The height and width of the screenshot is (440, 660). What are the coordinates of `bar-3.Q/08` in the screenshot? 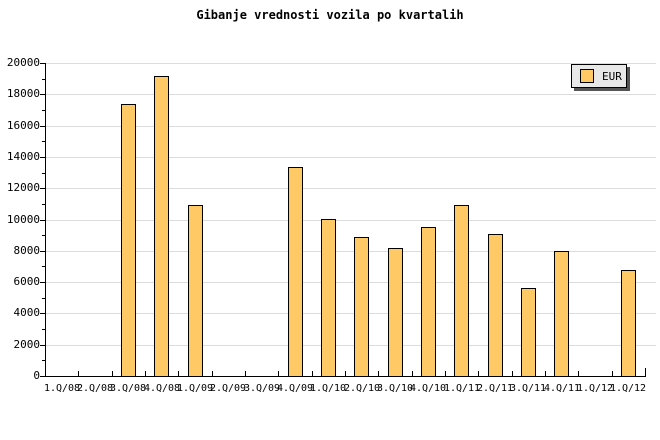 It's located at (128, 240).